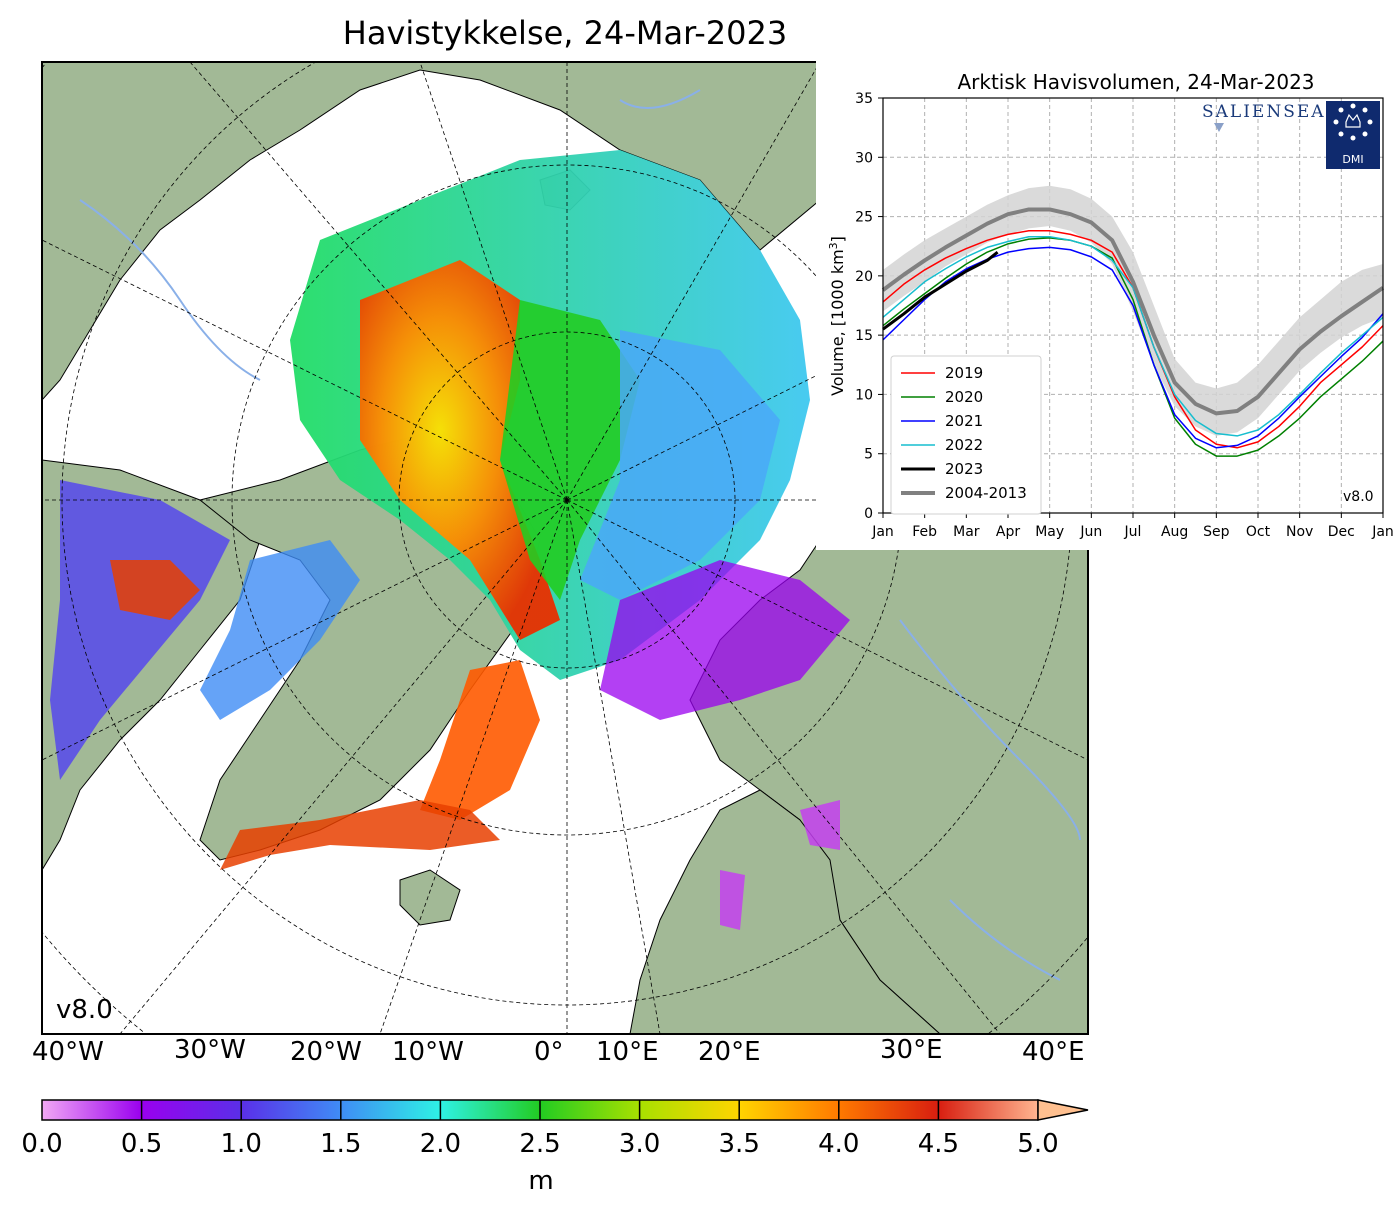  I want to click on lon-label: 40°E, so click(1053, 1052).